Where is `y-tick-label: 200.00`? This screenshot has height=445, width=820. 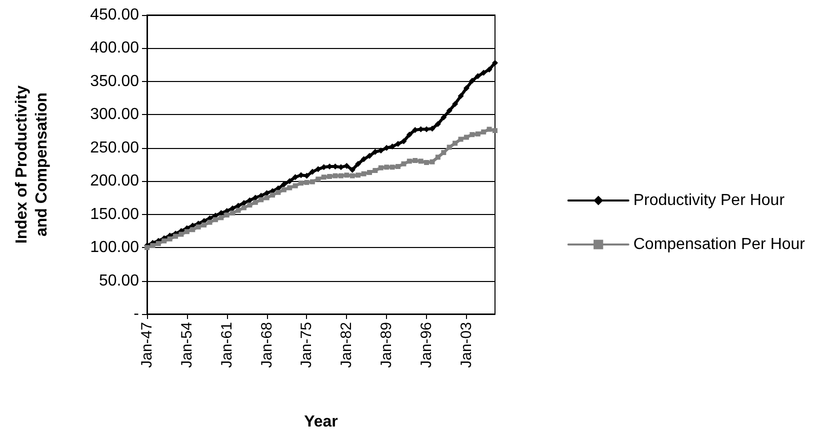 y-tick-label: 200.00 is located at coordinates (115, 181).